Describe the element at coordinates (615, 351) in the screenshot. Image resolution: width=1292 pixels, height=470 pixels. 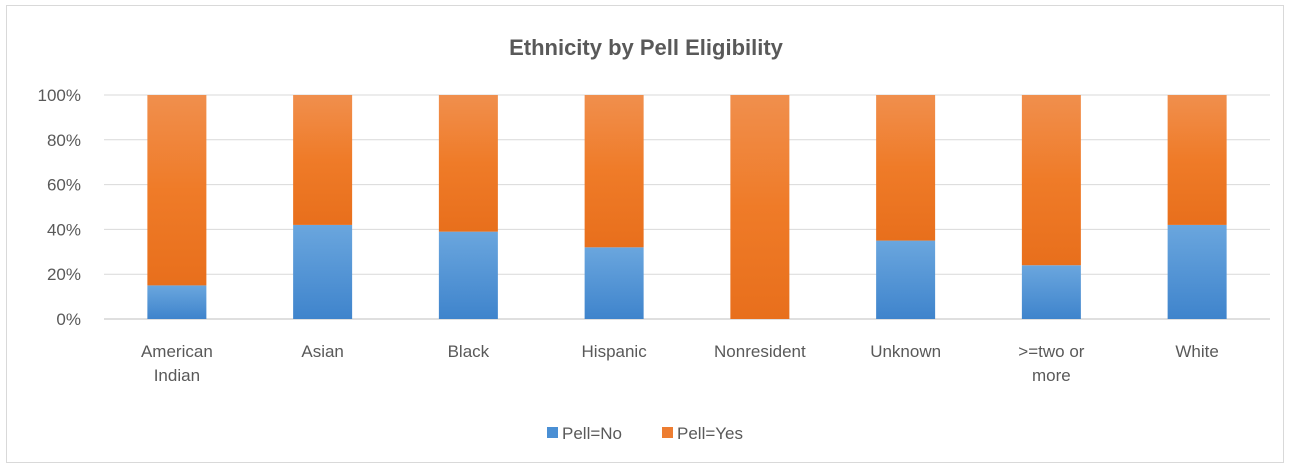
I see `x-tick-label: Hispanic` at that location.